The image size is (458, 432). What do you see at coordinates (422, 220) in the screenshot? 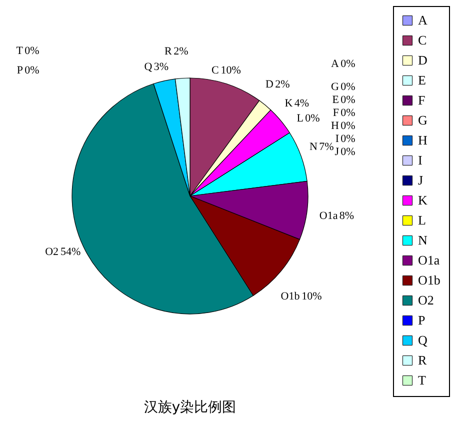
I see `legend-label: L` at bounding box center [422, 220].